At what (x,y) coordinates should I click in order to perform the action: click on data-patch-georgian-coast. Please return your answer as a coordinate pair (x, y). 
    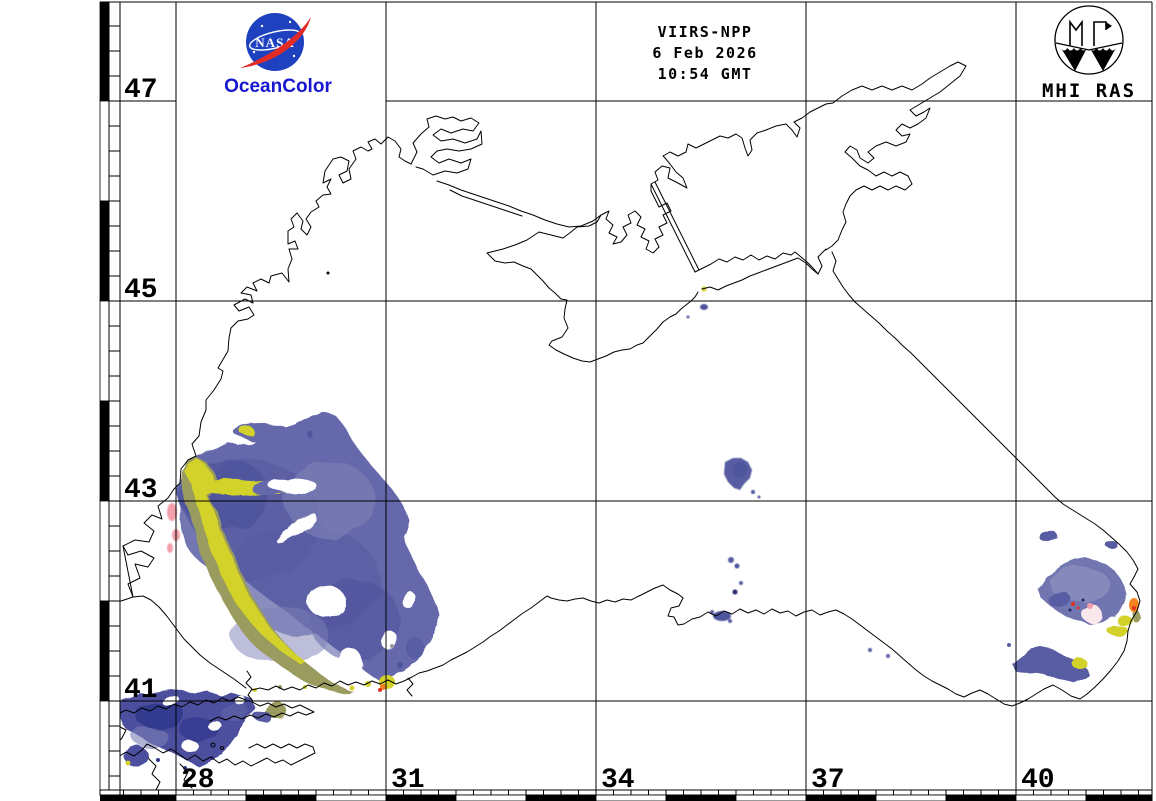
    Looking at the image, I should click on (1076, 605).